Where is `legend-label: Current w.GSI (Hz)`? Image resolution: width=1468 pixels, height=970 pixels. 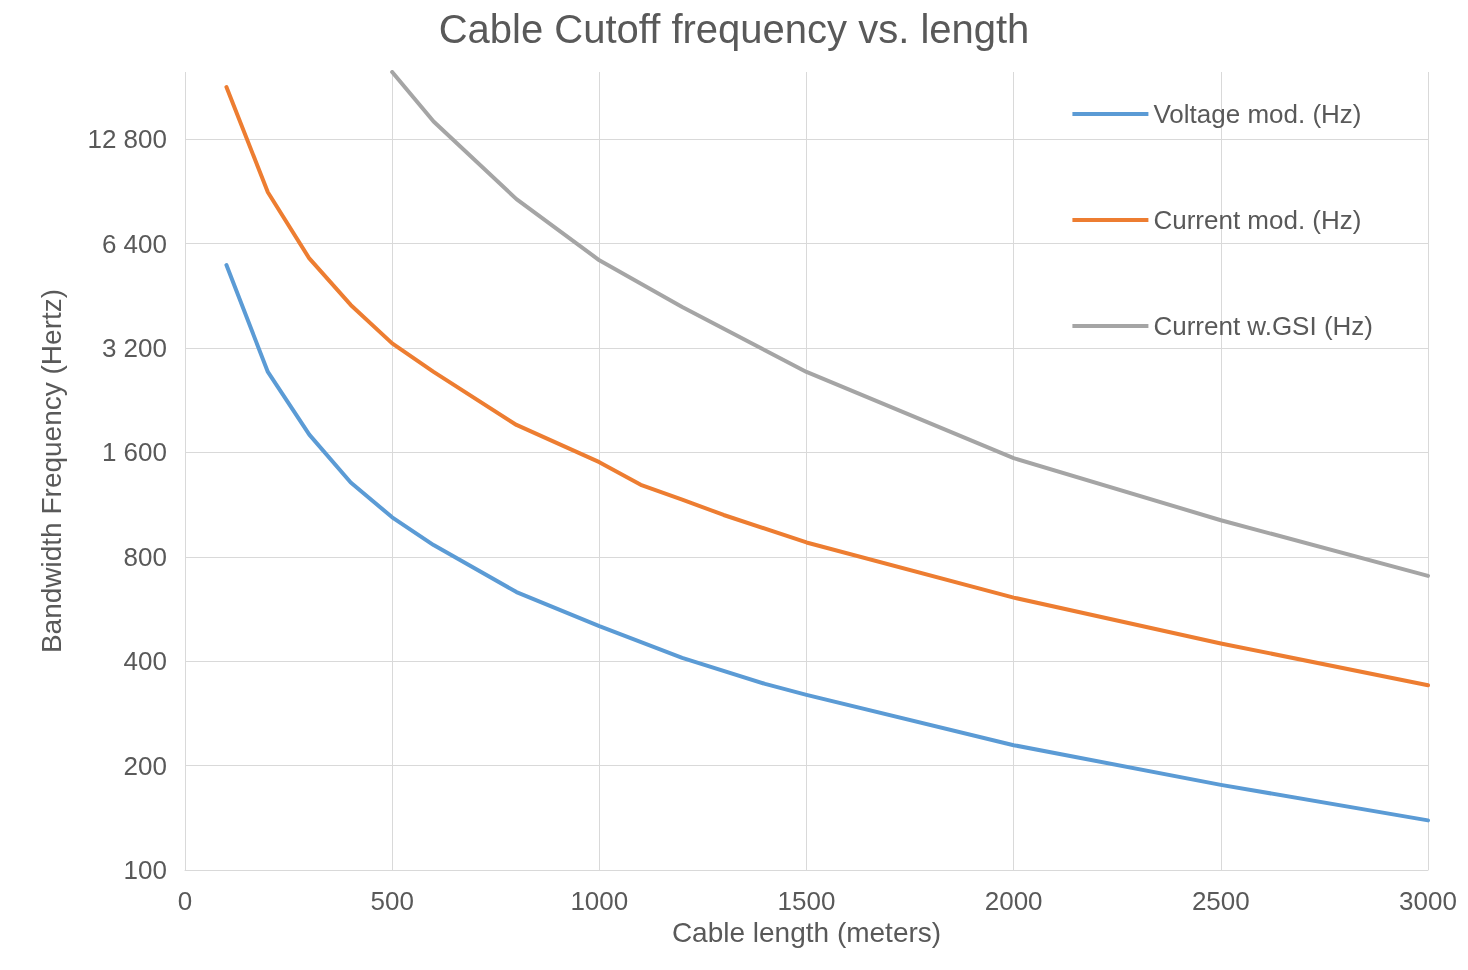 legend-label: Current w.GSI (Hz) is located at coordinates (1263, 326).